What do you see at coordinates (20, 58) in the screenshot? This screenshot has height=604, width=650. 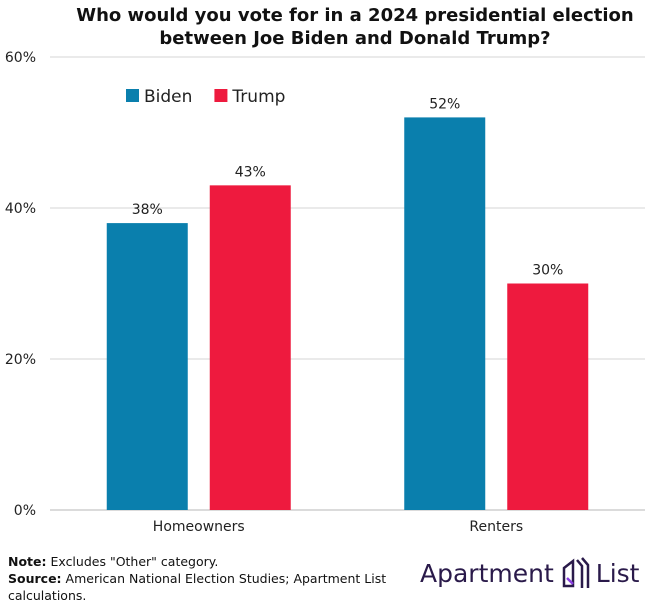 I see `y-tick-label: 60%` at bounding box center [20, 58].